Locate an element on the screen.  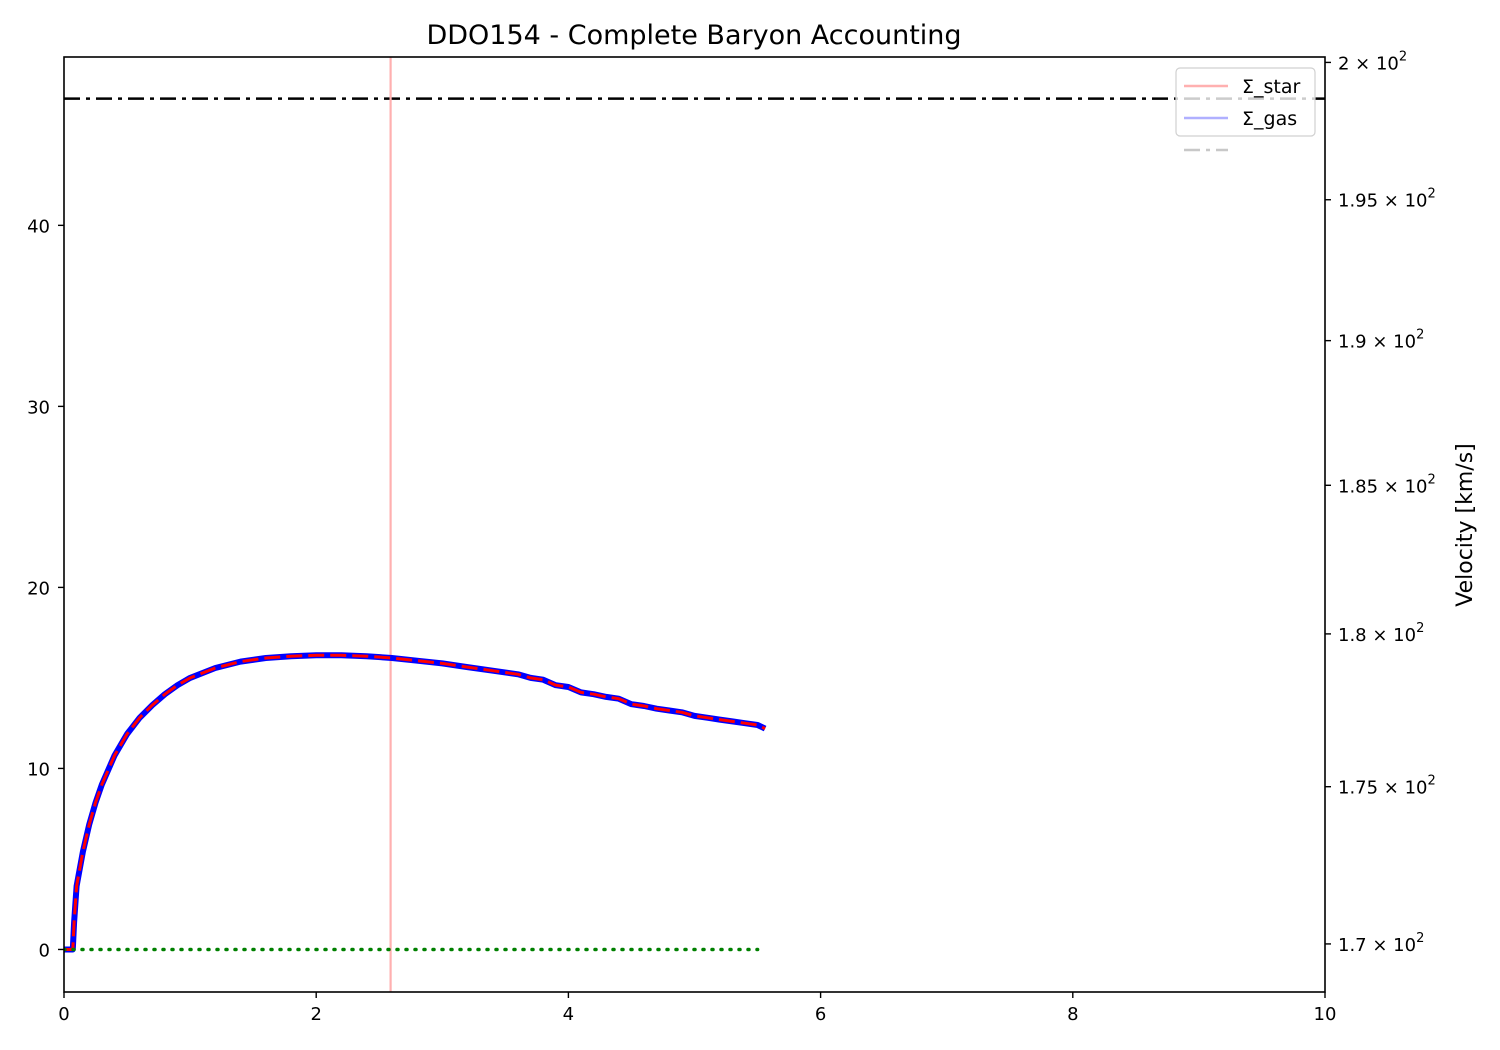
chart-title: DDO154 - Complete Baryon Accounting is located at coordinates (693, 35).